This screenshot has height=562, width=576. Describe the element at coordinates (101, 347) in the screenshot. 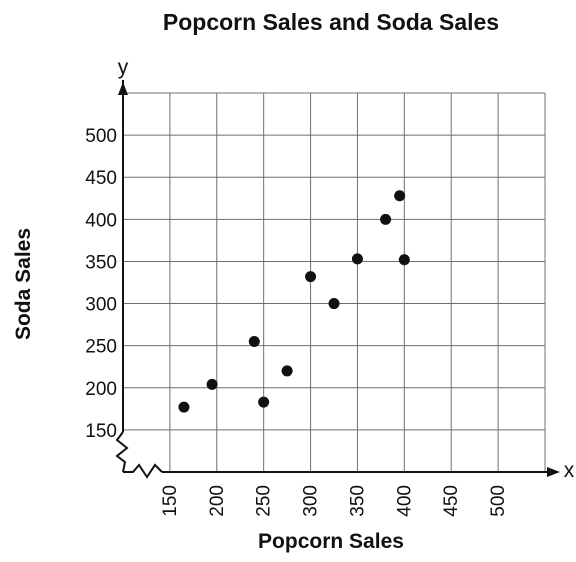

I see `y-tick-label: 250` at that location.